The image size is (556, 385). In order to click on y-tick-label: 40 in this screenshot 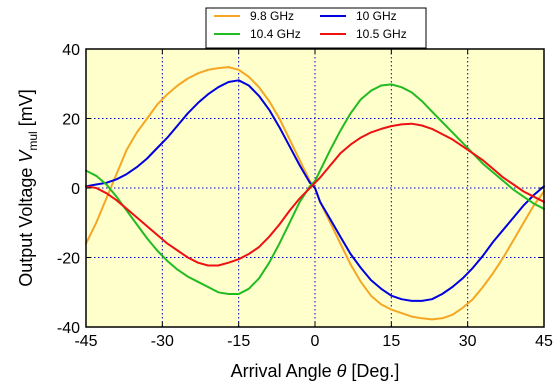, I will do `click(71, 50)`.